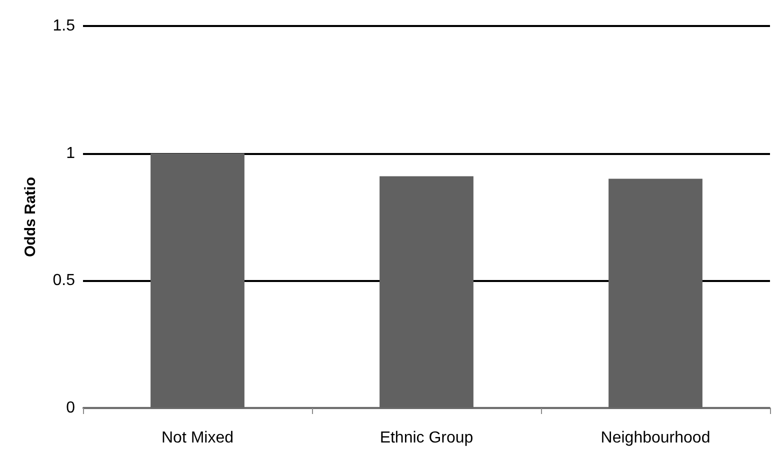 The height and width of the screenshot is (462, 782). What do you see at coordinates (655, 438) in the screenshot?
I see `x-tick-label: Neighbourhood` at bounding box center [655, 438].